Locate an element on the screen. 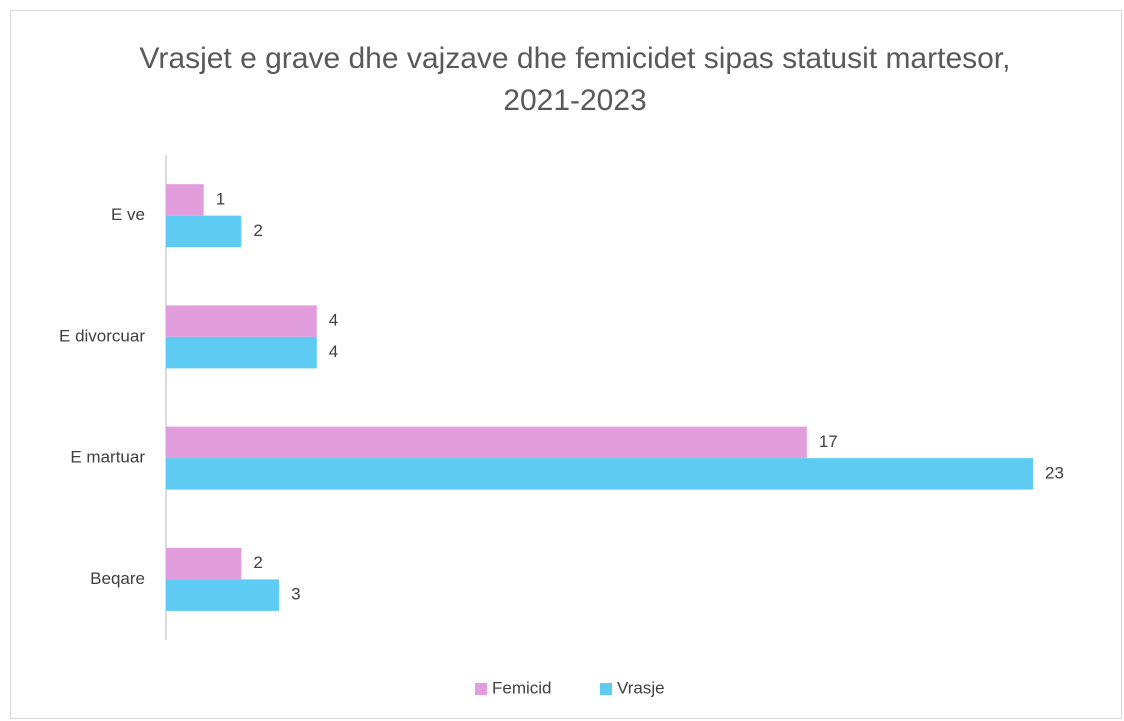 This screenshot has width=1124, height=721. data-label: 17 is located at coordinates (828, 441).